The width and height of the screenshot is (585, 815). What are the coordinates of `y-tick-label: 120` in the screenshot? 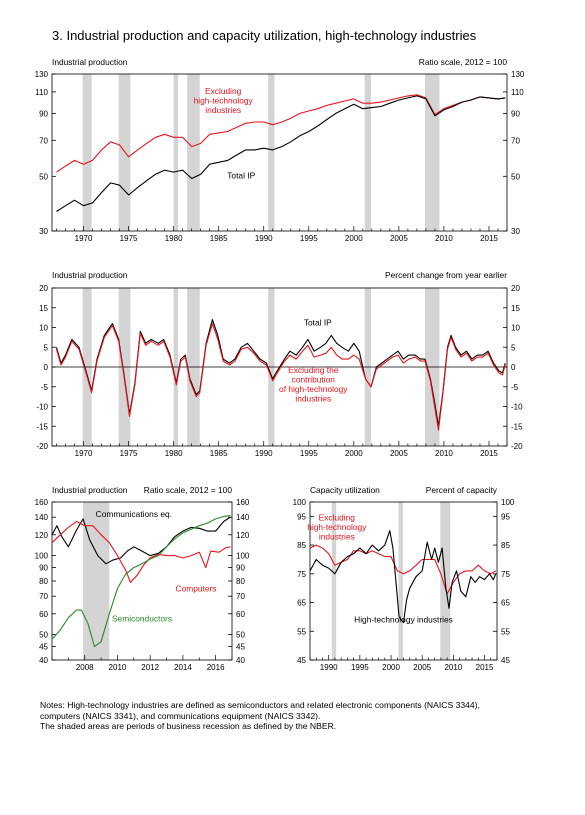 It's located at (42, 535).